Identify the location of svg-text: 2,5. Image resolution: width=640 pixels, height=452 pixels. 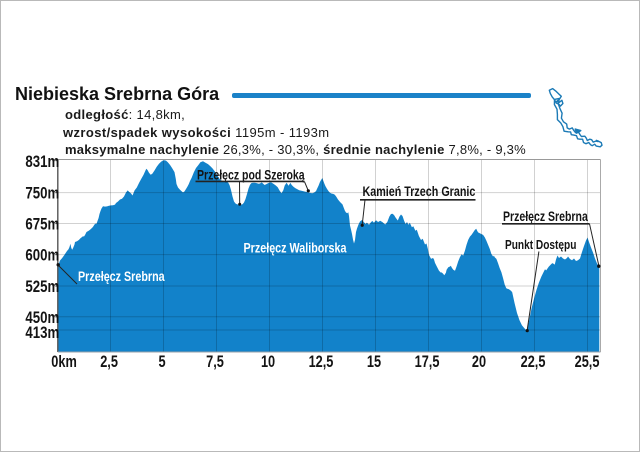
(109, 361).